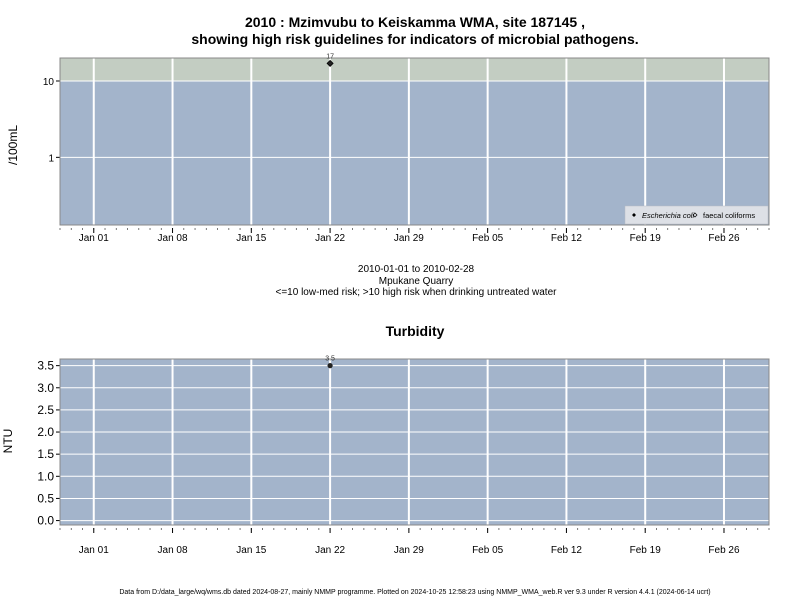  I want to click on microbial-xtick-label: Jan 15, so click(251, 238).